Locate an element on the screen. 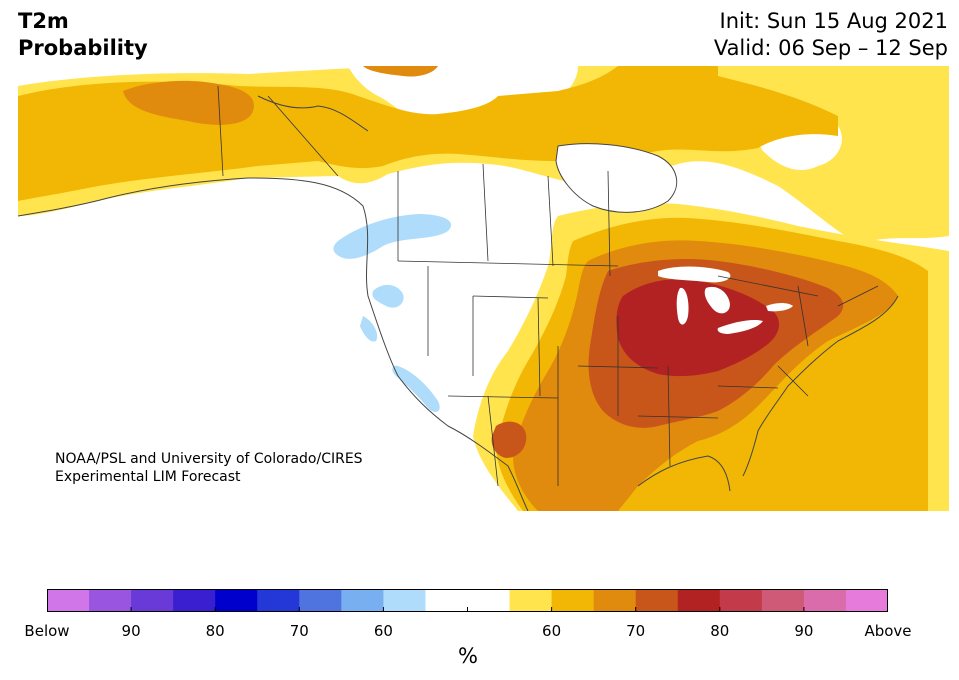 The width and height of the screenshot is (959, 680). lake-ontario is located at coordinates (779, 307).